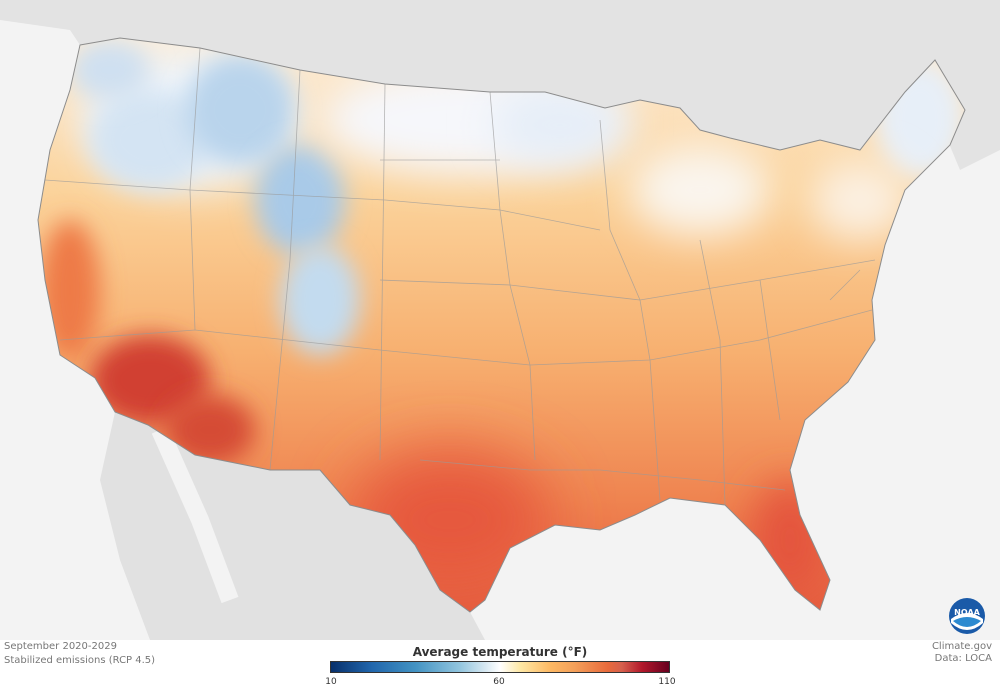  I want to click on legend-tick-min: 10, so click(331, 682).